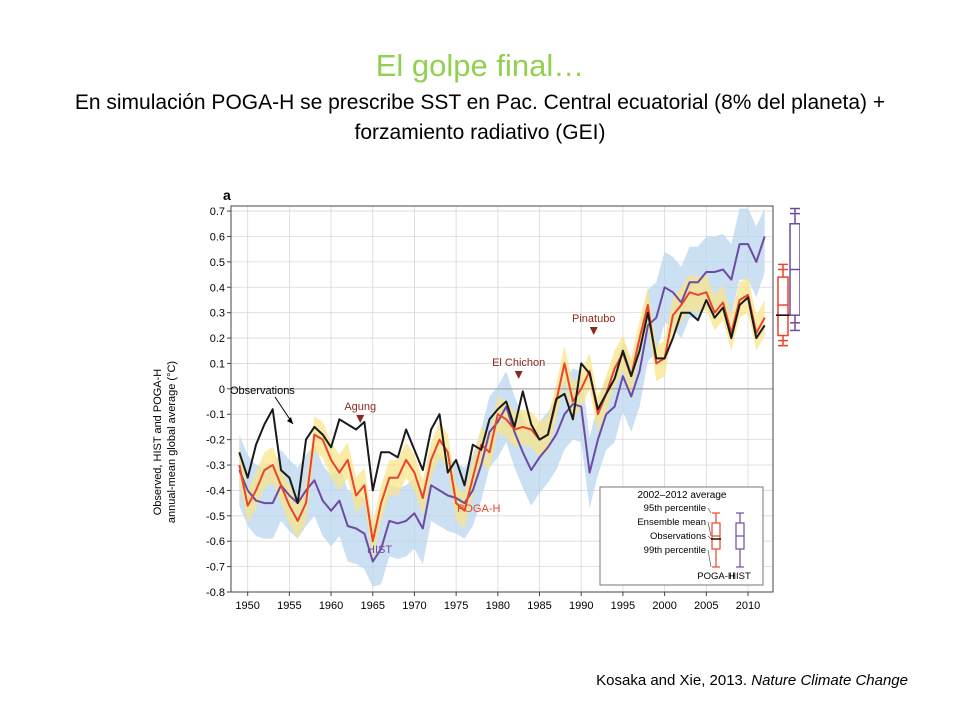 The width and height of the screenshot is (960, 720). I want to click on citation-journal: Nature Climate Change, so click(829, 680).